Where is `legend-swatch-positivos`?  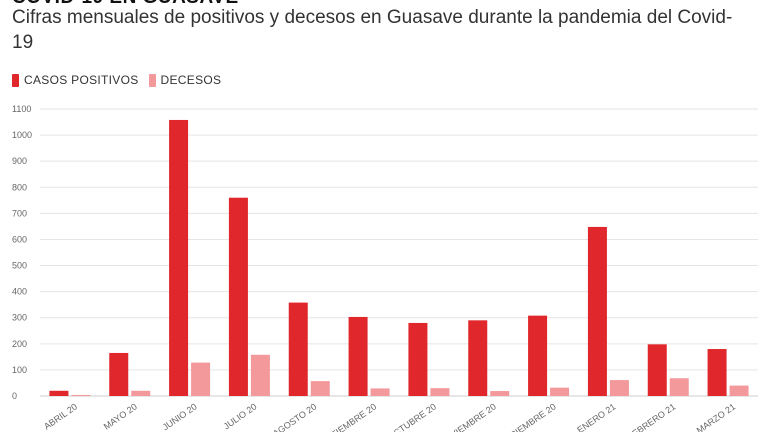
legend-swatch-positivos is located at coordinates (15, 80).